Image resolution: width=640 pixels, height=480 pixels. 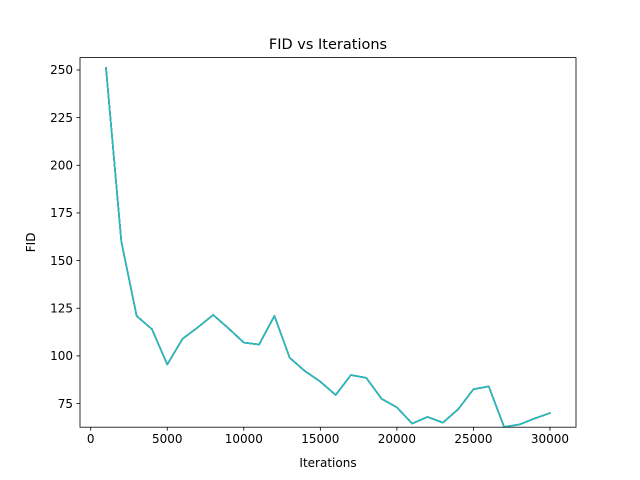 What do you see at coordinates (244, 439) in the screenshot?
I see `x-tick-label: 10000` at bounding box center [244, 439].